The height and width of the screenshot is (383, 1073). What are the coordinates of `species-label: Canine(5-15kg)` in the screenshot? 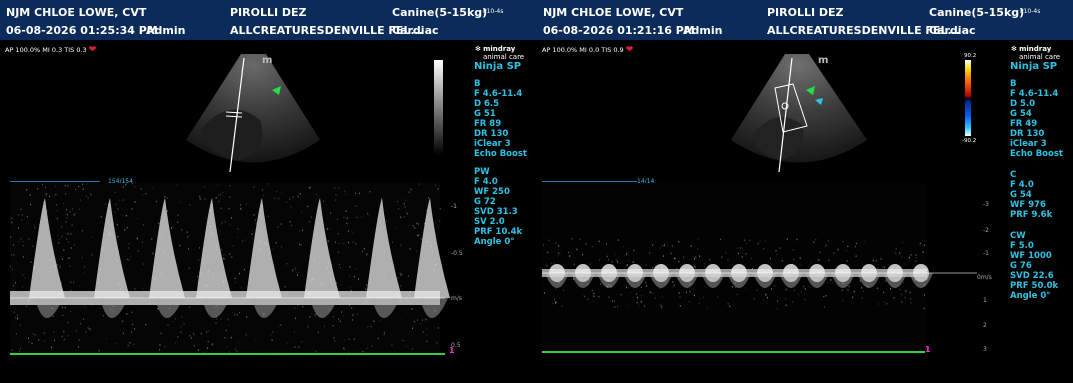 It's located at (977, 12).